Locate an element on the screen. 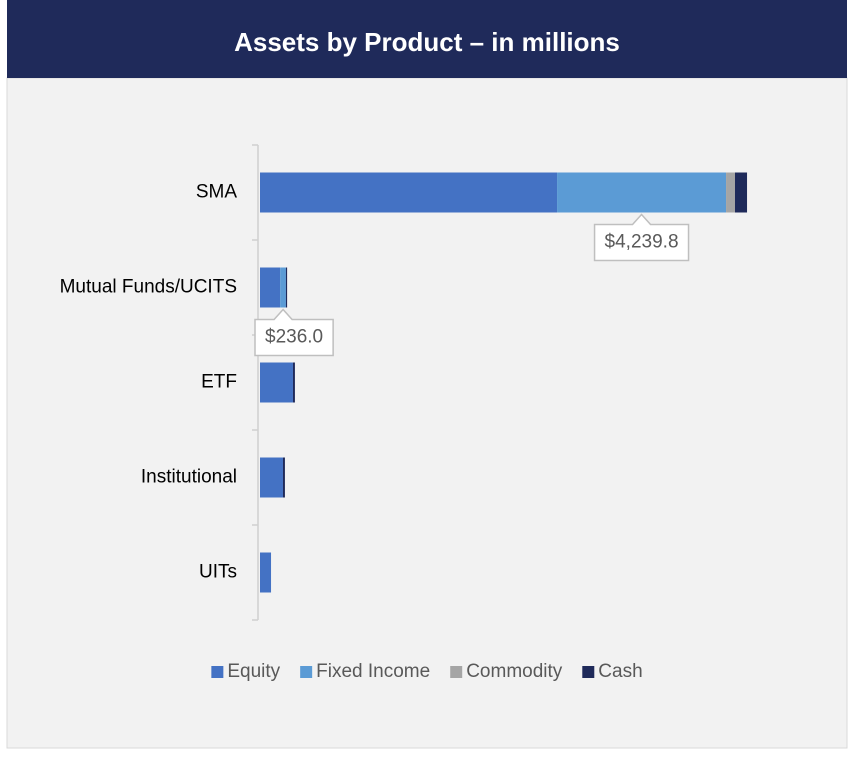 This screenshot has height=759, width=854. header is located at coordinates (427, 39).